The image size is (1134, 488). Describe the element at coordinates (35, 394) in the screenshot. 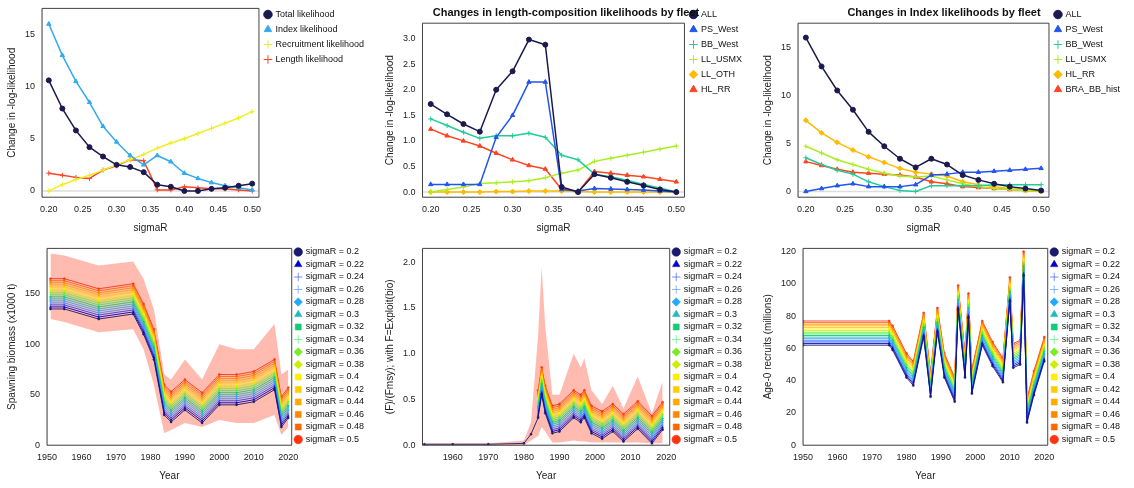

I see `y-tick-label: 50` at that location.